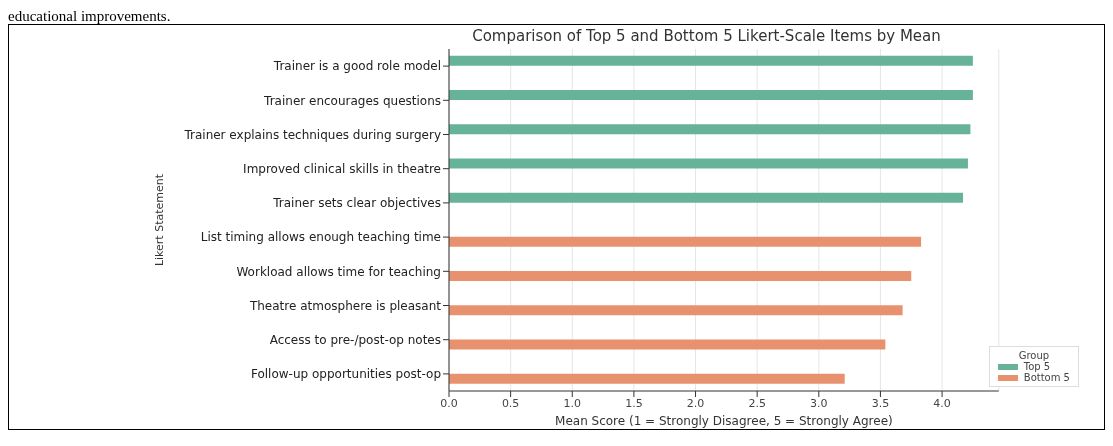 The width and height of the screenshot is (1113, 446). What do you see at coordinates (1046, 377) in the screenshot?
I see `legend-label: Bottom 5` at bounding box center [1046, 377].